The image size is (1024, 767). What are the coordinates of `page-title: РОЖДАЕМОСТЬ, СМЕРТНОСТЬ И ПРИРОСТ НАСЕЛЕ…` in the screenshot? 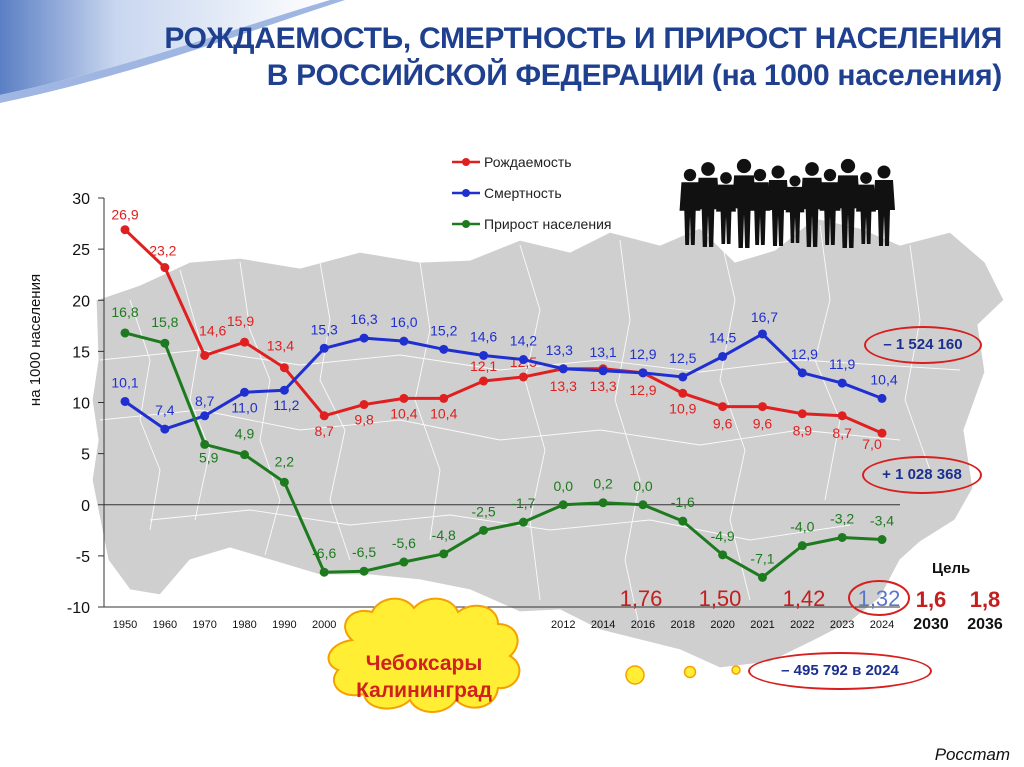 It's located at (562, 57).